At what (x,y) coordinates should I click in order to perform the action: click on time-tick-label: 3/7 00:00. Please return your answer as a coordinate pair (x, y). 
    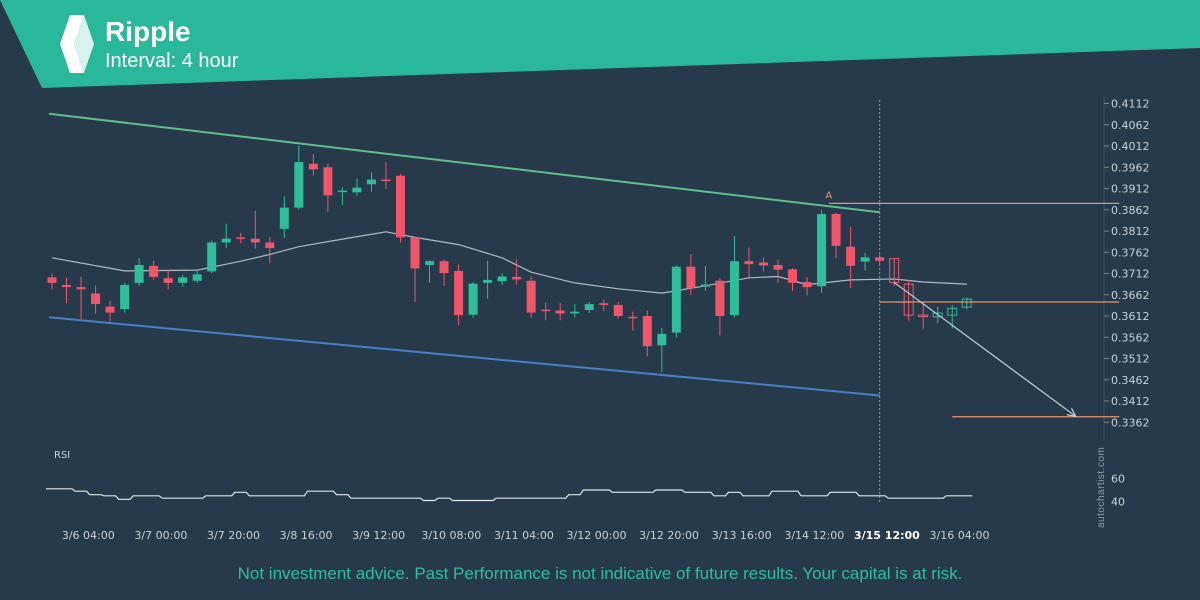
    Looking at the image, I should click on (160, 535).